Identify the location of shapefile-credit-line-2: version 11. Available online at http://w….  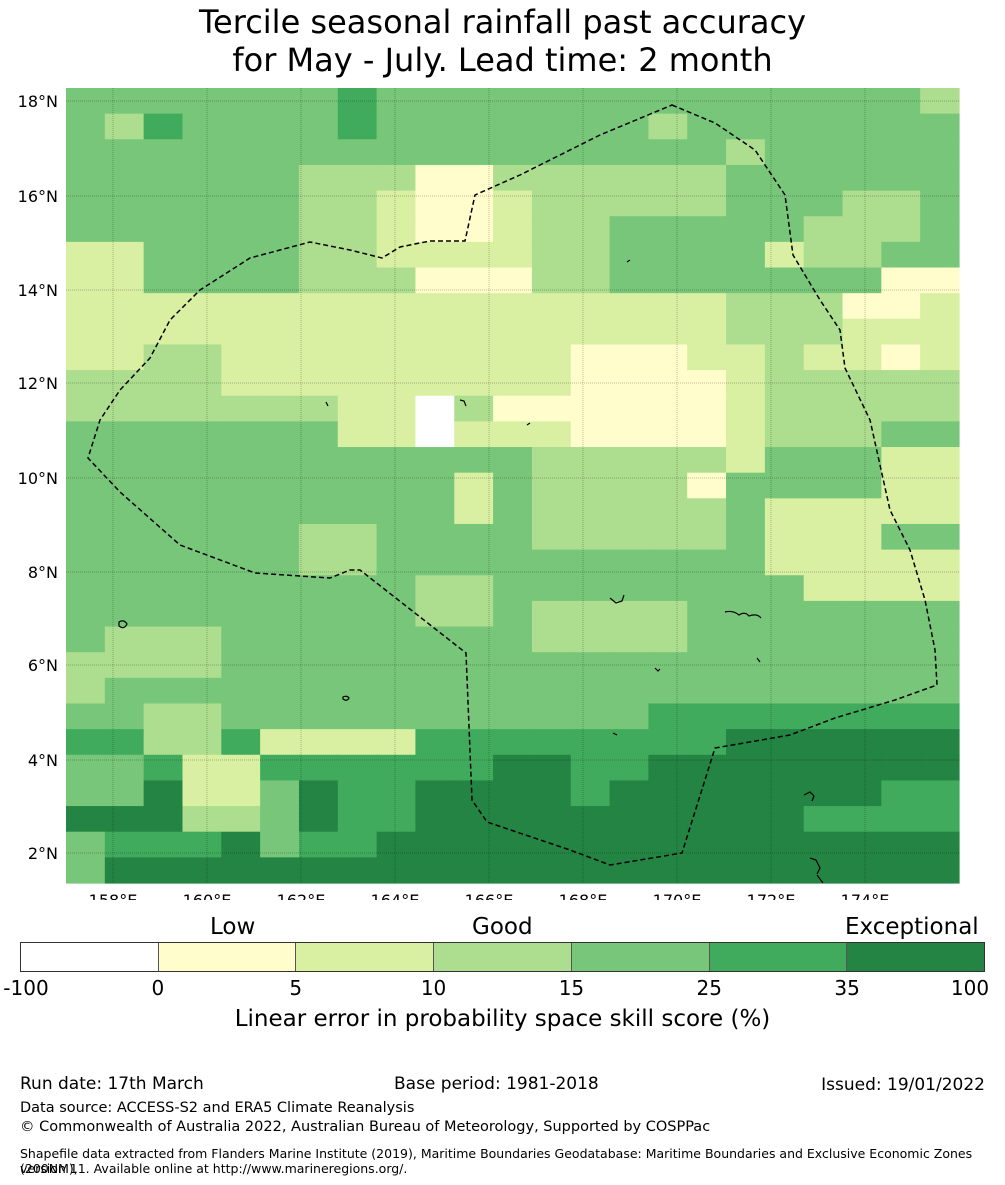
(214, 1168).